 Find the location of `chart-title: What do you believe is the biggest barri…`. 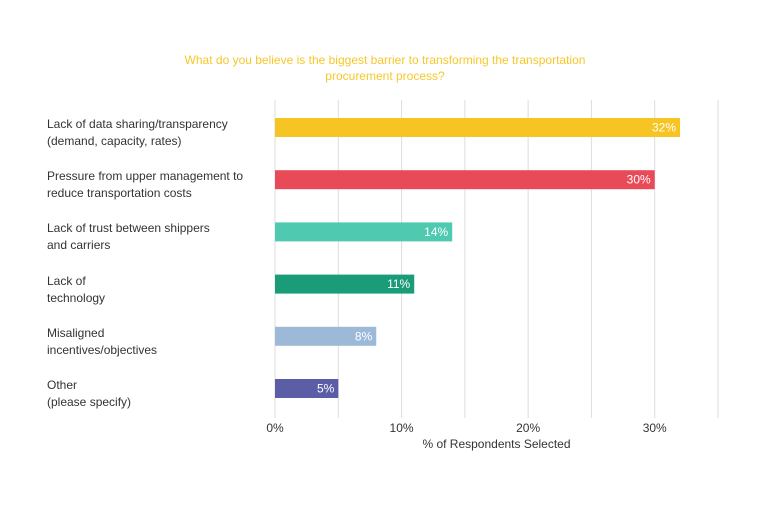

chart-title: What do you believe is the biggest barri… is located at coordinates (385, 68).